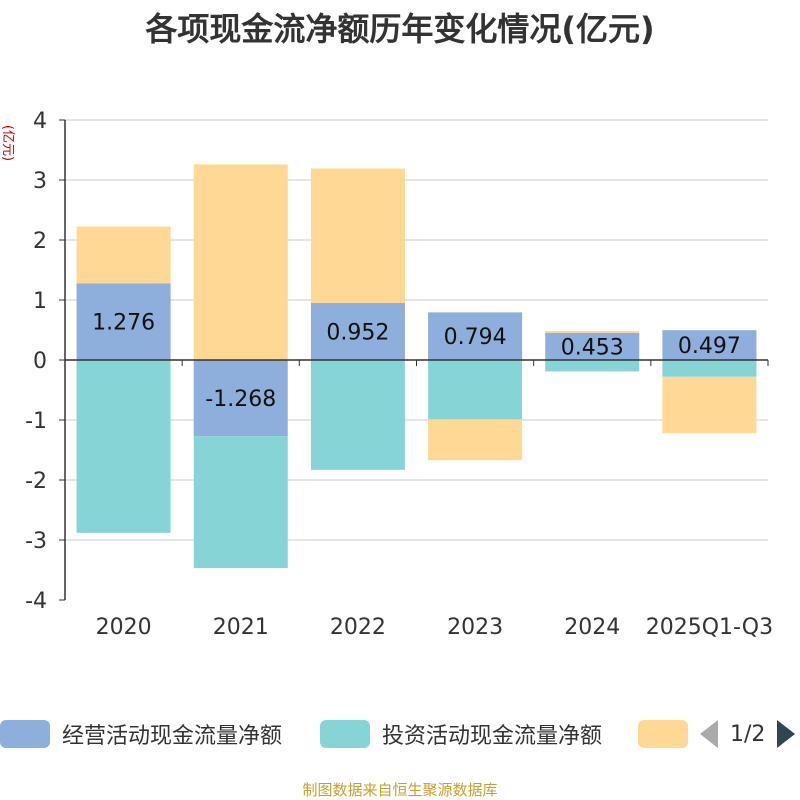 Image resolution: width=800 pixels, height=800 pixels. What do you see at coordinates (400, 790) in the screenshot?
I see `source-note: 制图数据来自恒生聚源数据库` at bounding box center [400, 790].